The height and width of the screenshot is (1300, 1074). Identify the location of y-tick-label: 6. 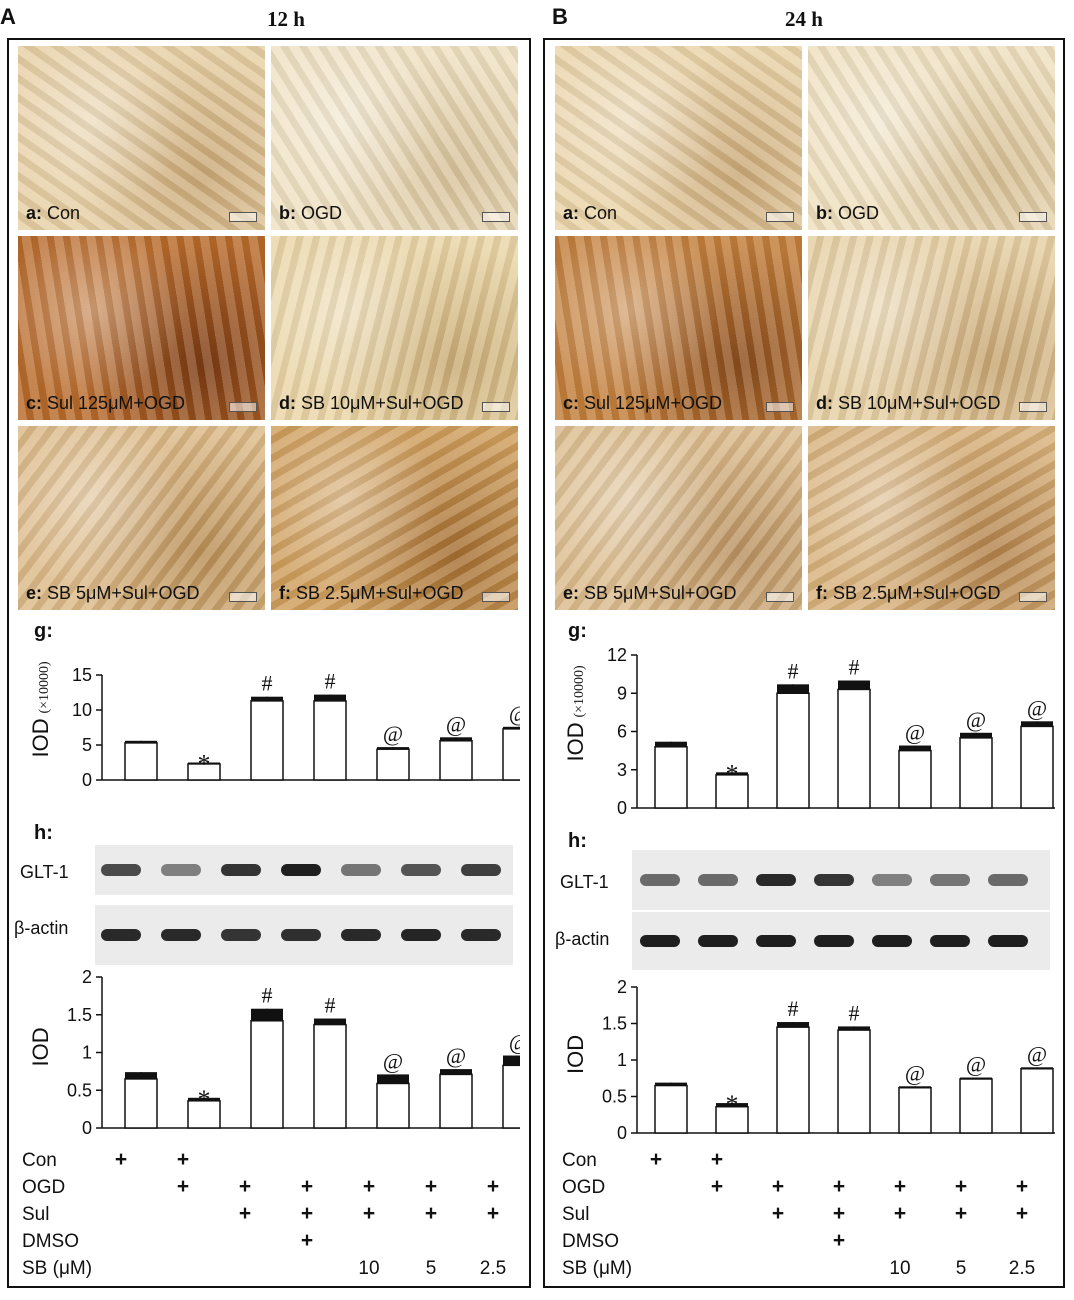
(622, 732).